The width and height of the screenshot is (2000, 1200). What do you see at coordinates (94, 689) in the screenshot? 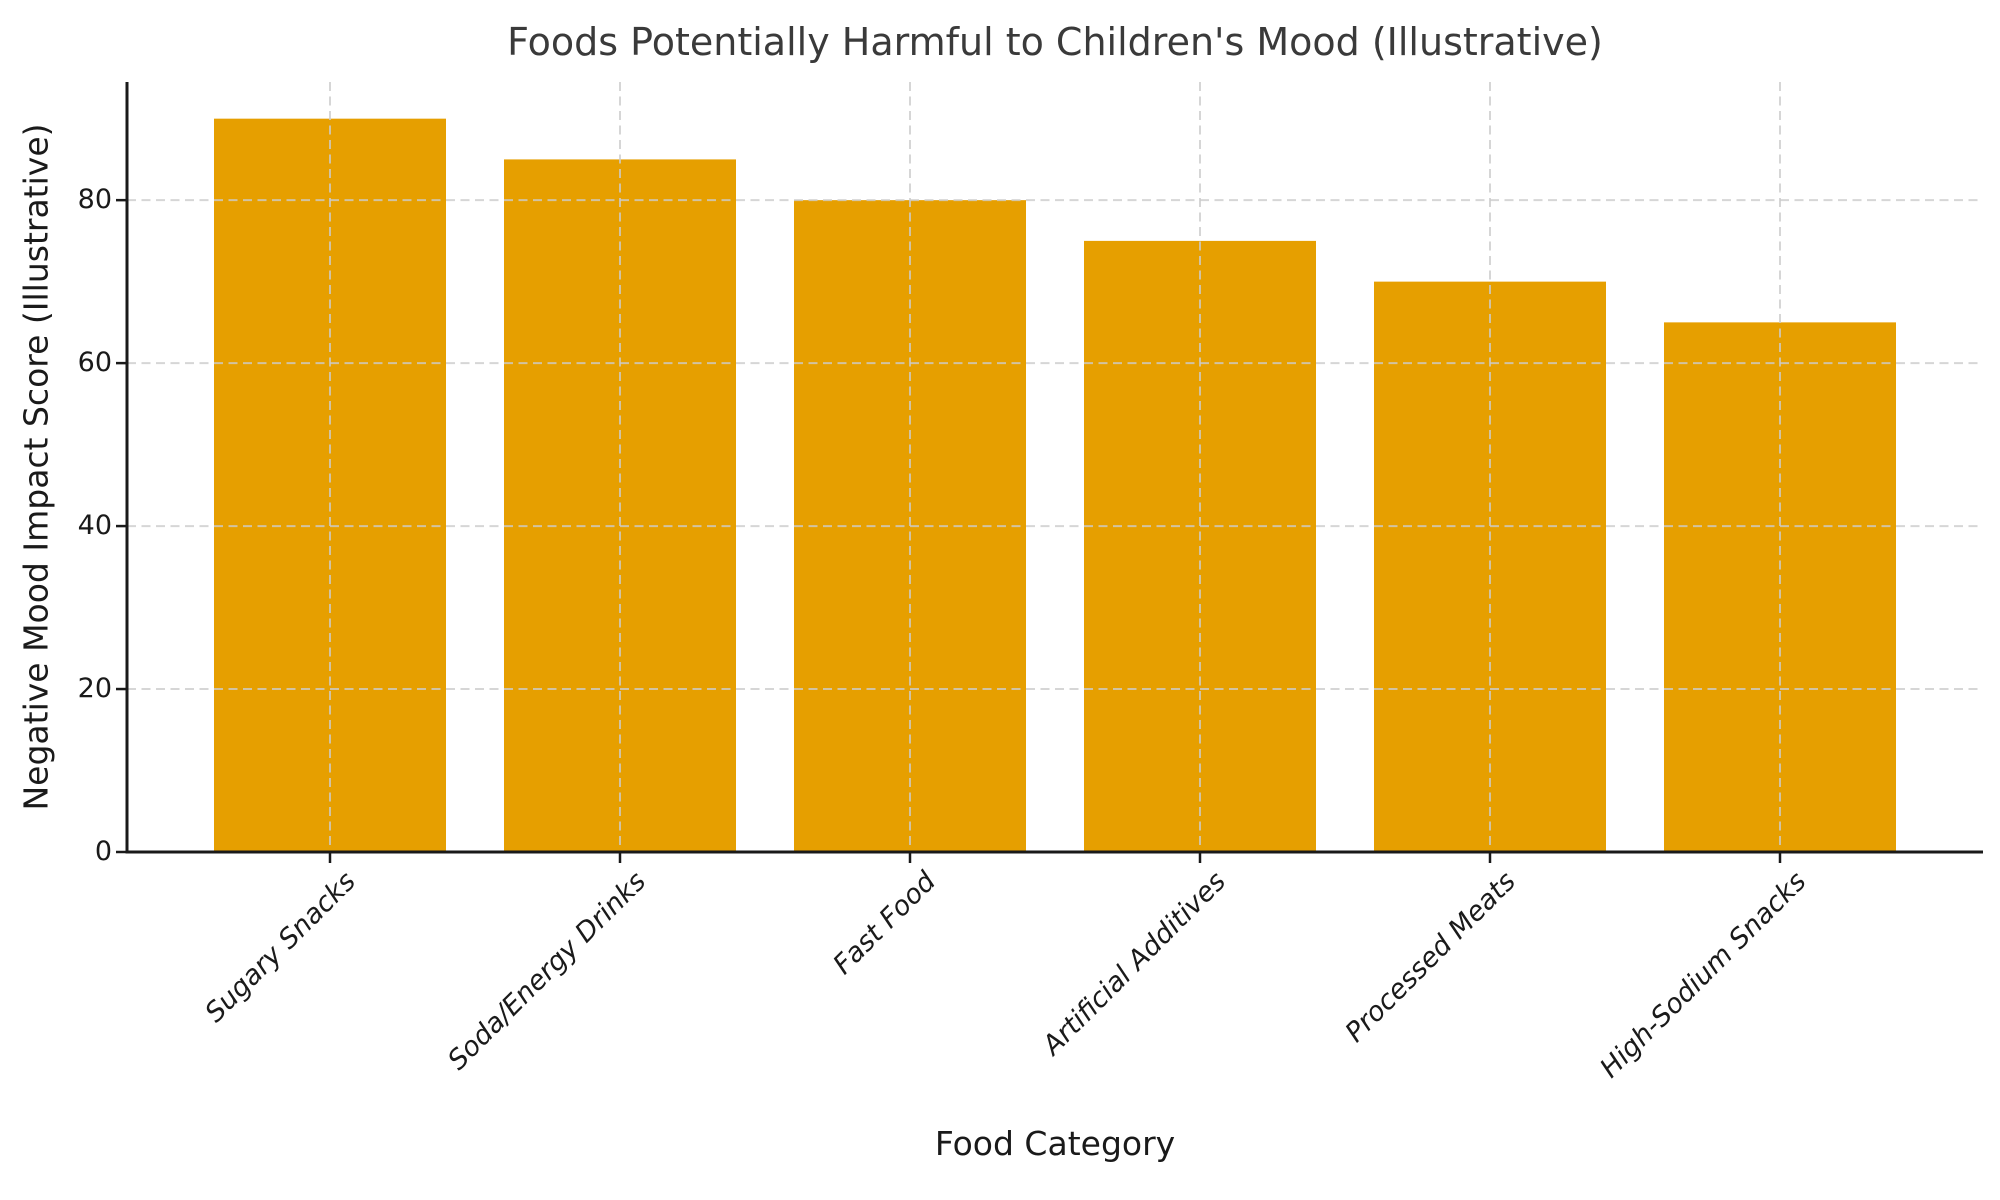
I see `ytick-label-20: 20` at bounding box center [94, 689].